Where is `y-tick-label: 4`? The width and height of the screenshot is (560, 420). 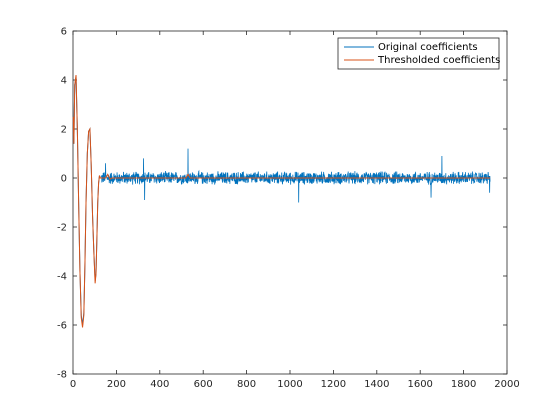
y-tick-label: 4 is located at coordinates (64, 81).